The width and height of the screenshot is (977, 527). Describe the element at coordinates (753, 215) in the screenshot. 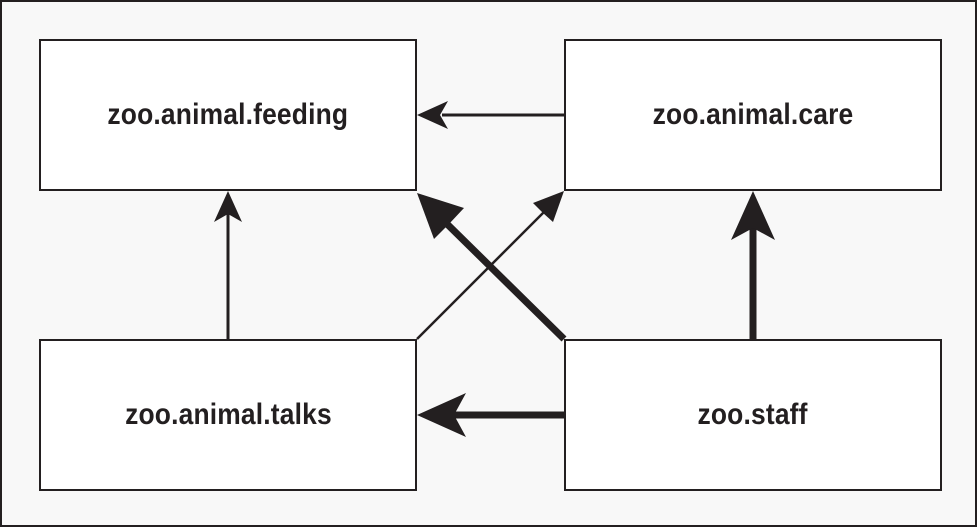

I see `arrowhead-staff-to-care` at that location.